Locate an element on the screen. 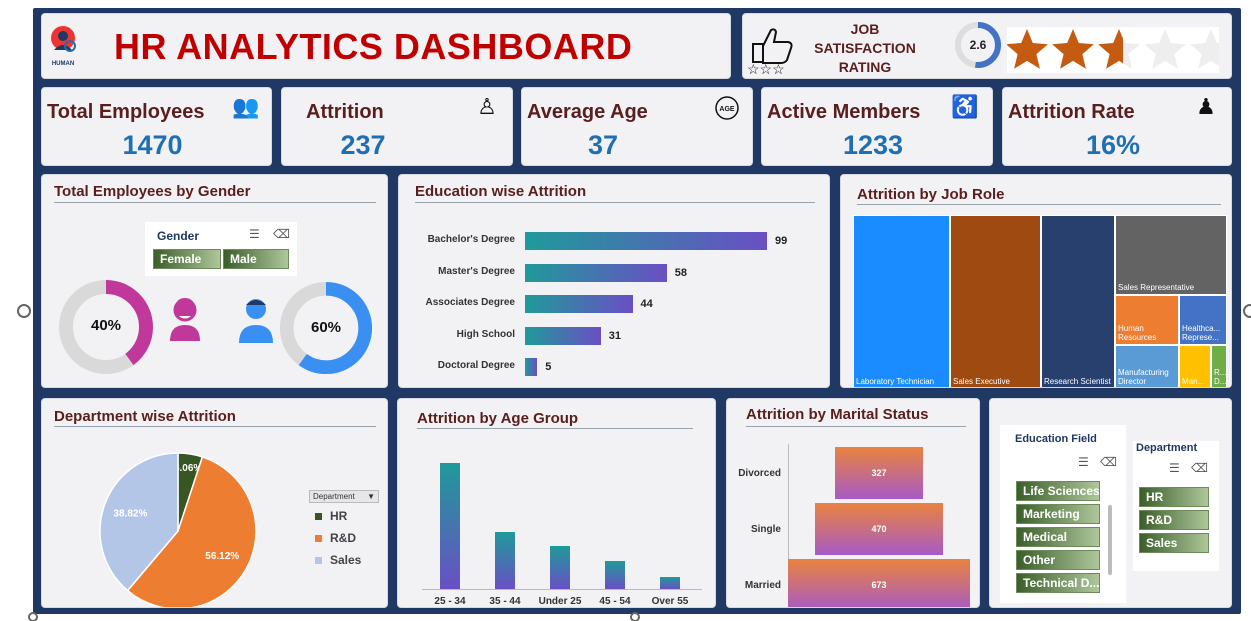  age-group-title: Attrition by Age Group is located at coordinates (498, 418).